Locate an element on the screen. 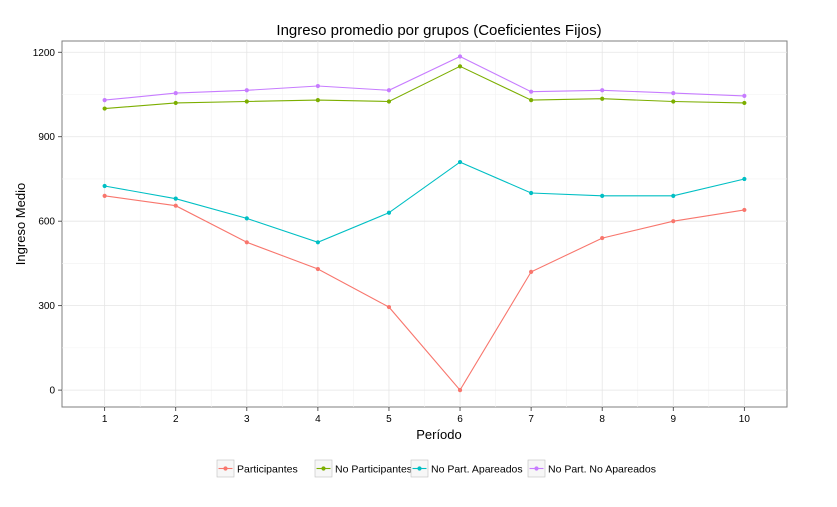 The image size is (837, 507). legend-label: No Part. No Apareados is located at coordinates (602, 470).